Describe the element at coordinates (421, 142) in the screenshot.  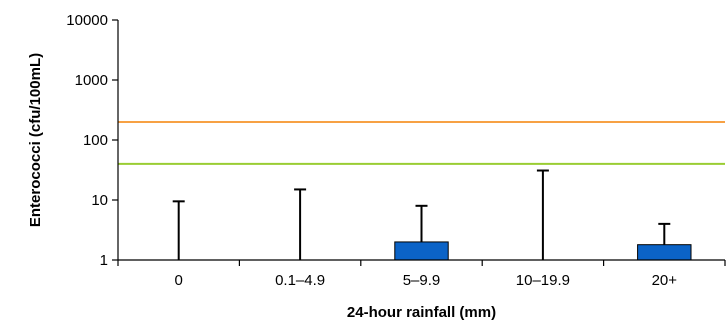
I see `reference-lines` at that location.